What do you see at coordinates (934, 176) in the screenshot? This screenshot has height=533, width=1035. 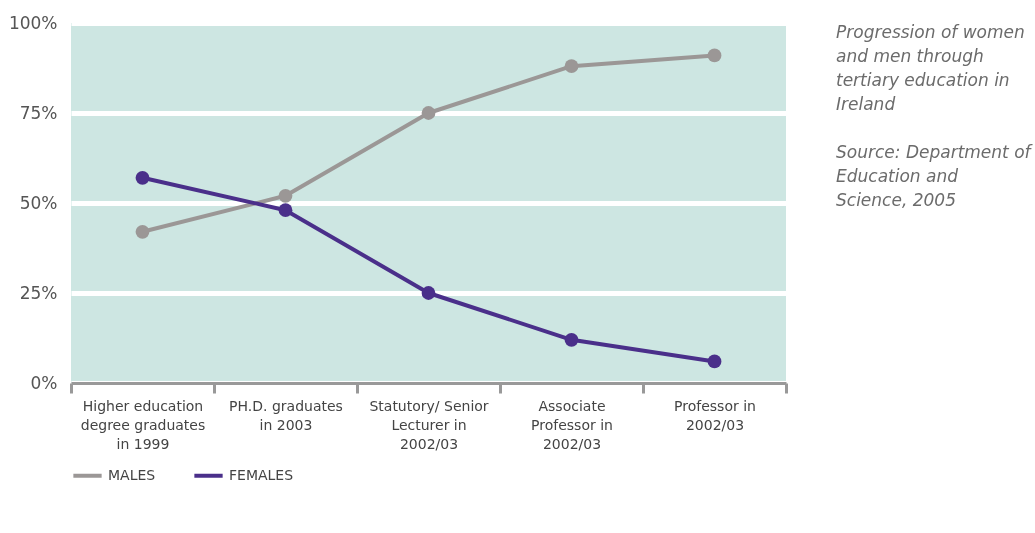 I see `source-note: Source: Department of Education and Science, 2005` at bounding box center [934, 176].